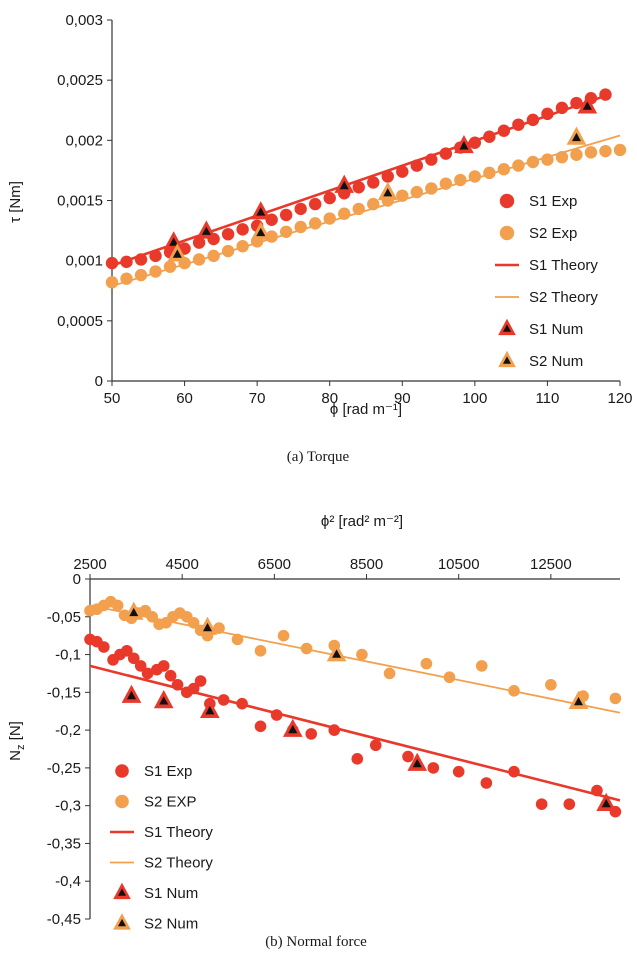 The width and height of the screenshot is (637, 961). What do you see at coordinates (329, 398) in the screenshot?
I see `torque-xtick-label: 80` at bounding box center [329, 398].